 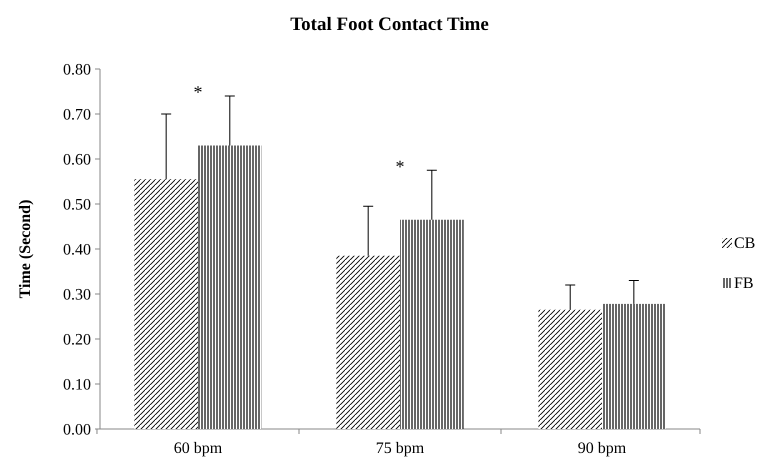 I want to click on y-axis-title: Time (Second), so click(x=25, y=249).